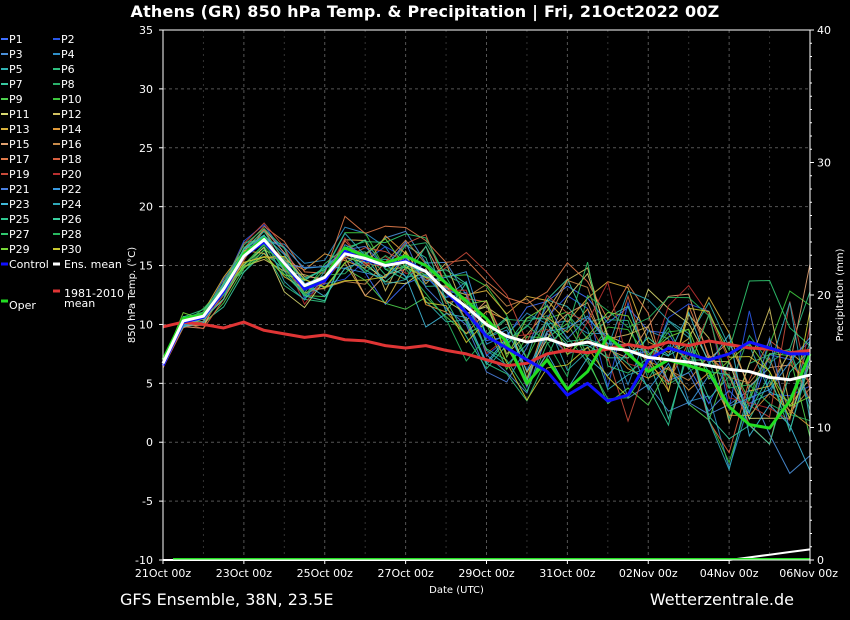 This screenshot has height=620, width=850. What do you see at coordinates (71, 129) in the screenshot?
I see `legend-label-p14: P14` at bounding box center [71, 129].